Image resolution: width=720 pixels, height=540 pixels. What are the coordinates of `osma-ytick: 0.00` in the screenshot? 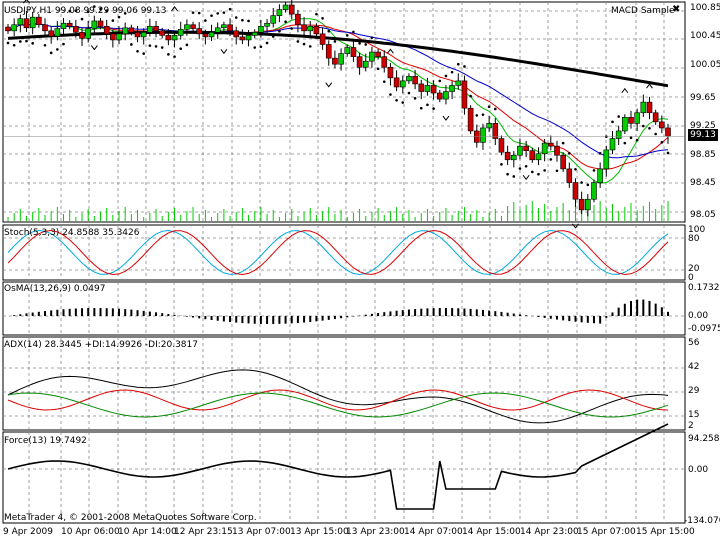 It's located at (698, 316).